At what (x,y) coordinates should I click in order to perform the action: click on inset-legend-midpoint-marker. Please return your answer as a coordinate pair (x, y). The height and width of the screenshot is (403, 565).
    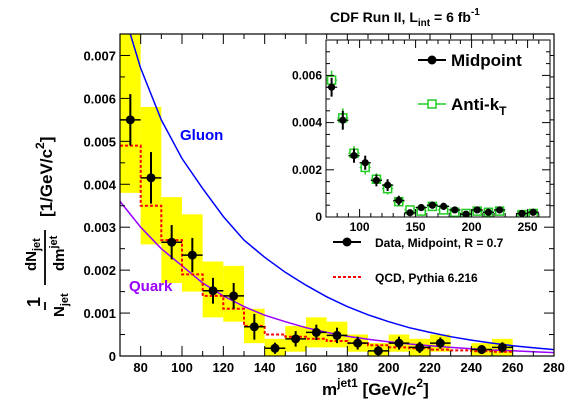
    Looking at the image, I should click on (432, 60).